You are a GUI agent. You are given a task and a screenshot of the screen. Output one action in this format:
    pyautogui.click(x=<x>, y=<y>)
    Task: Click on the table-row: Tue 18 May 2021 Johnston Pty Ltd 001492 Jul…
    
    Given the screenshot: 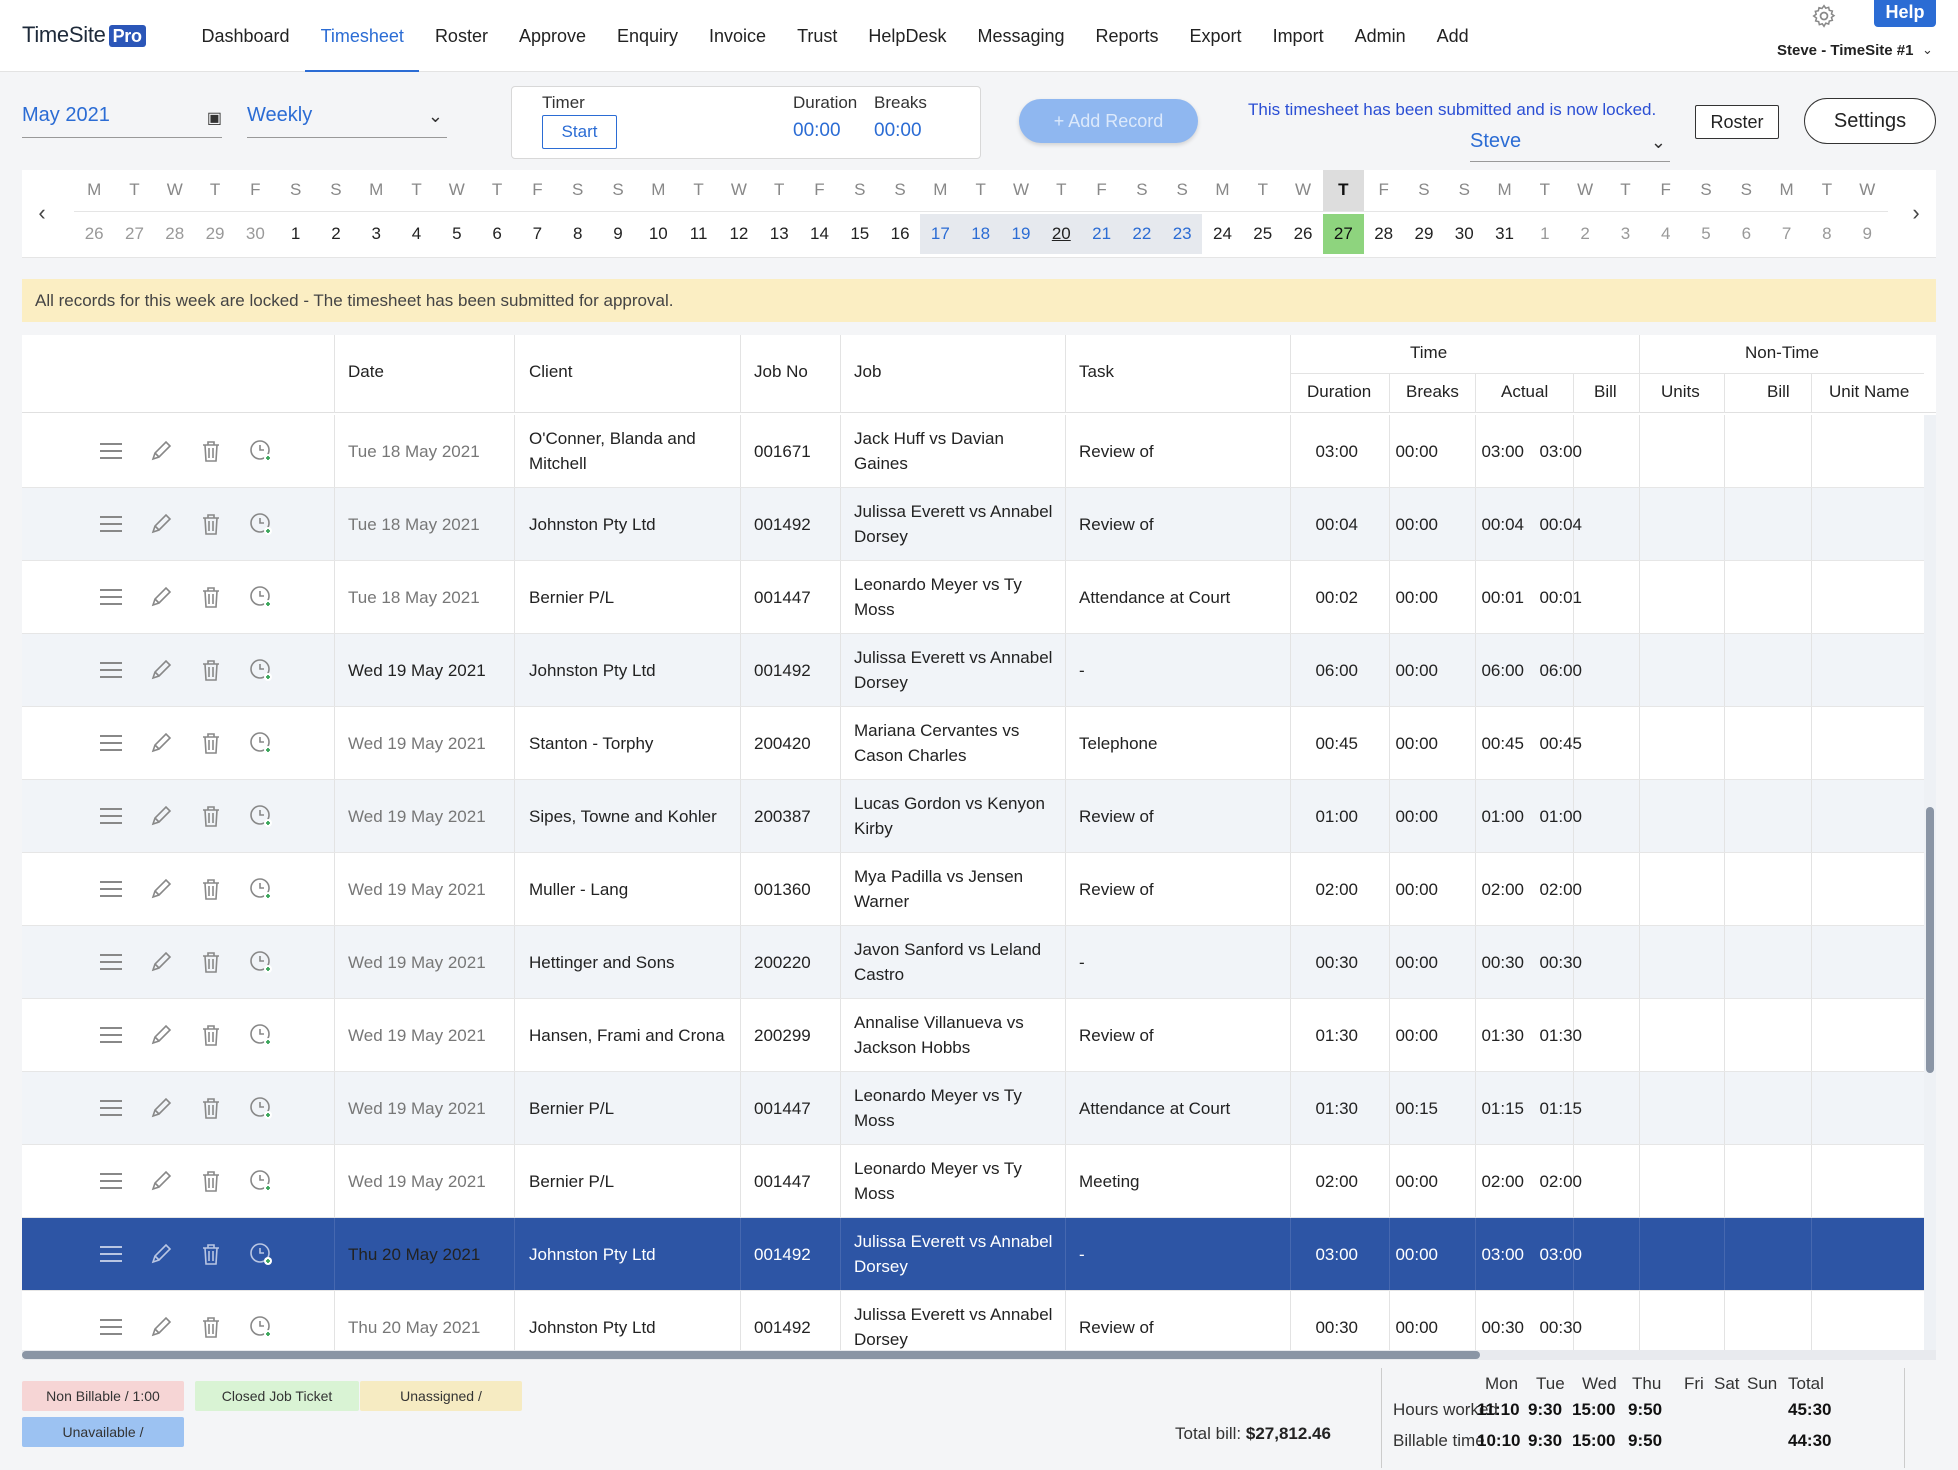 What is the action you would take?
    pyautogui.click(x=973, y=524)
    